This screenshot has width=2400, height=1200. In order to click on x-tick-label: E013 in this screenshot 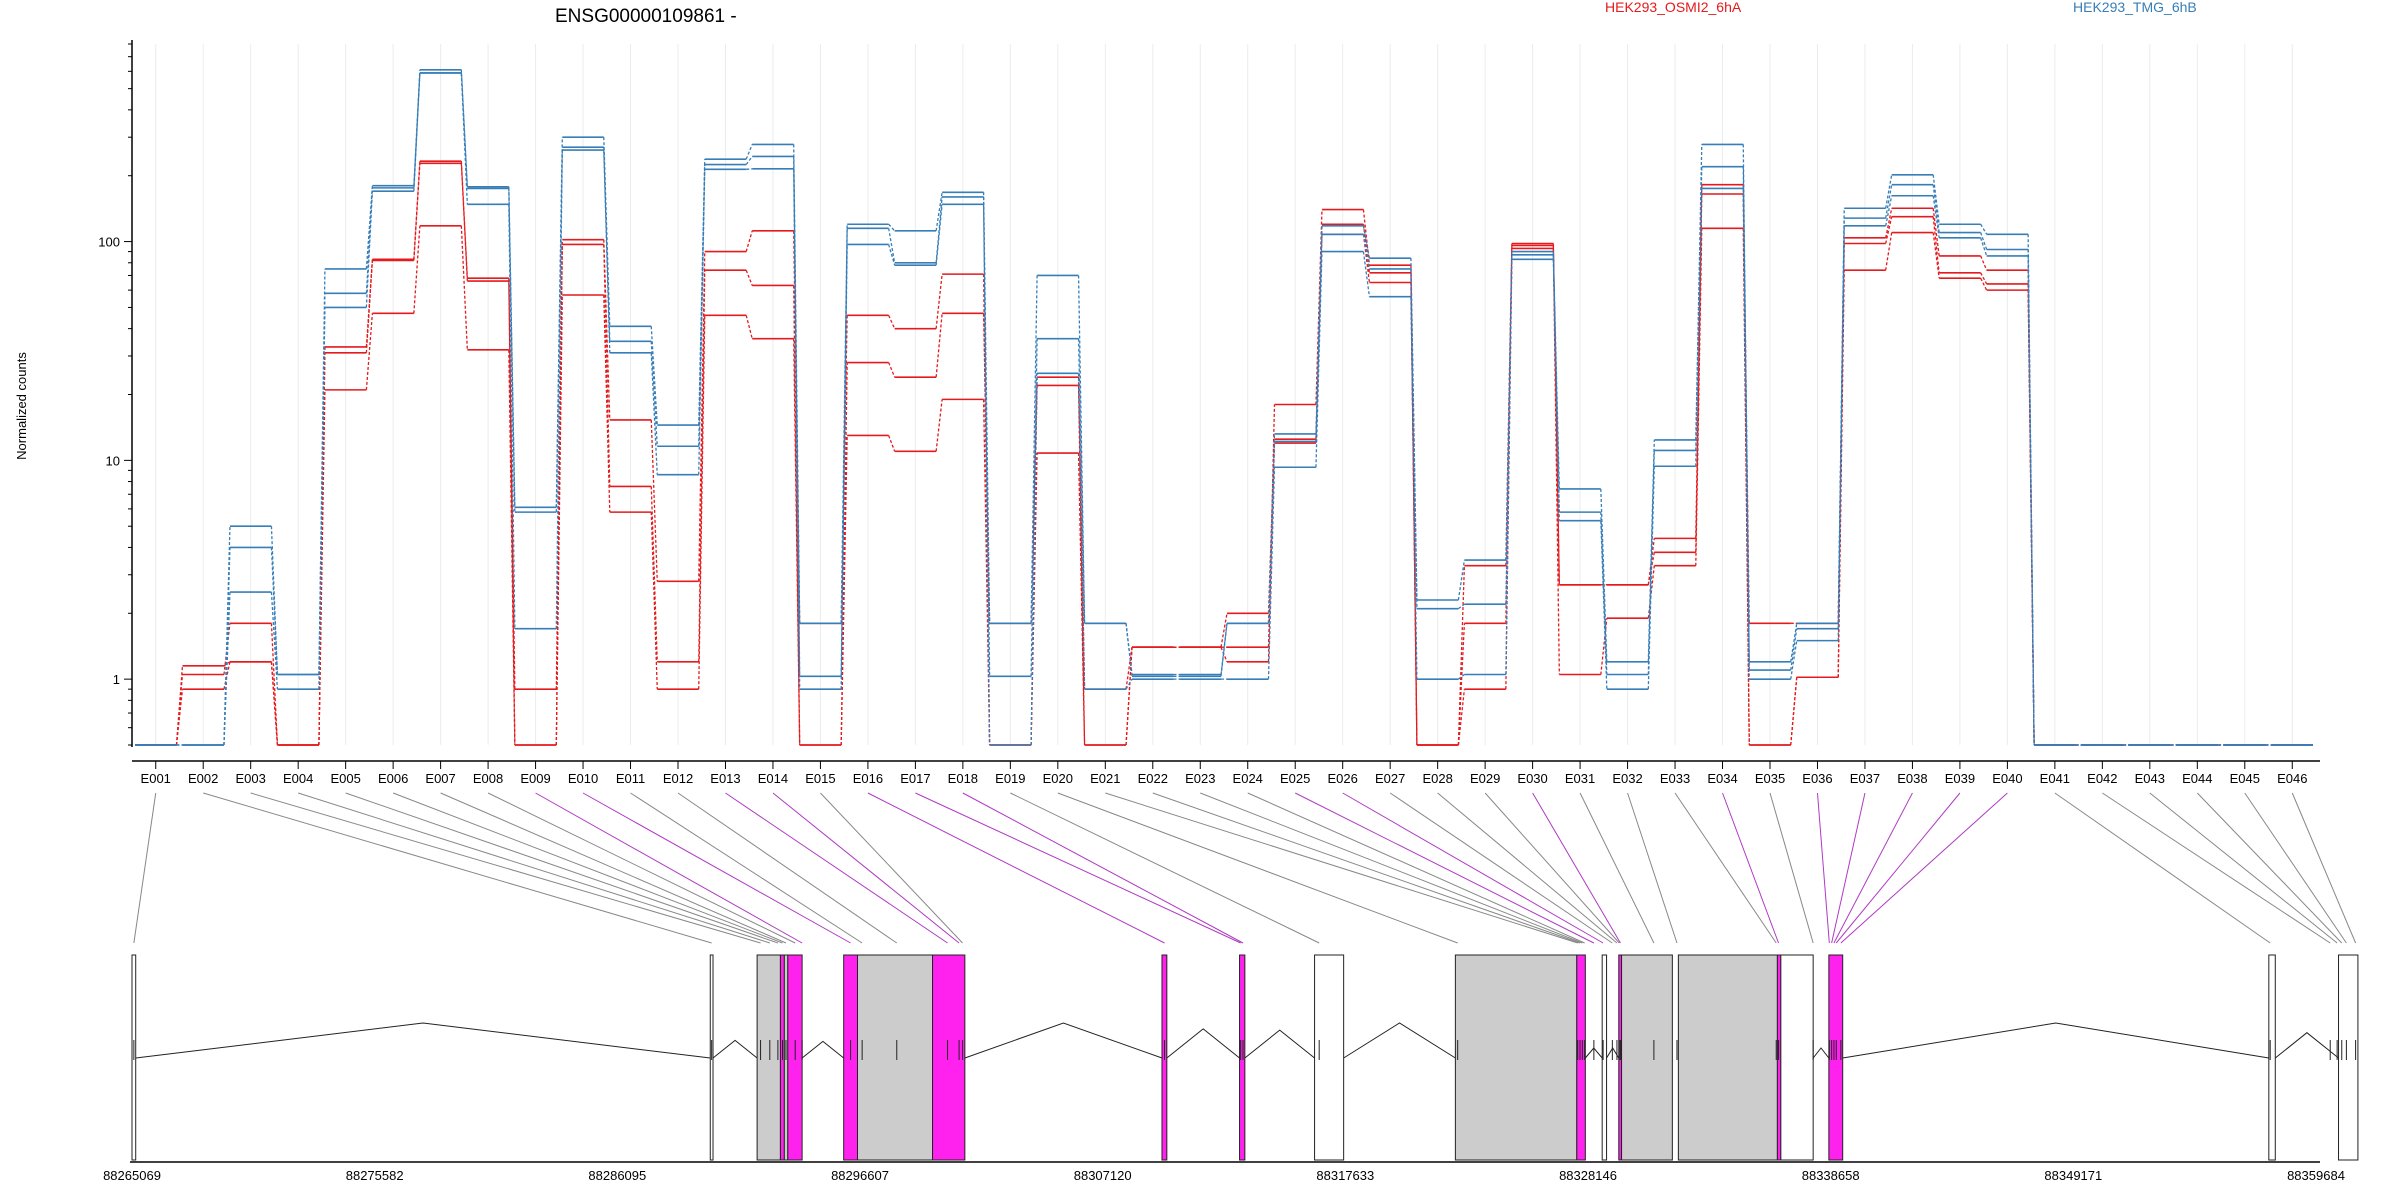, I will do `click(725, 778)`.